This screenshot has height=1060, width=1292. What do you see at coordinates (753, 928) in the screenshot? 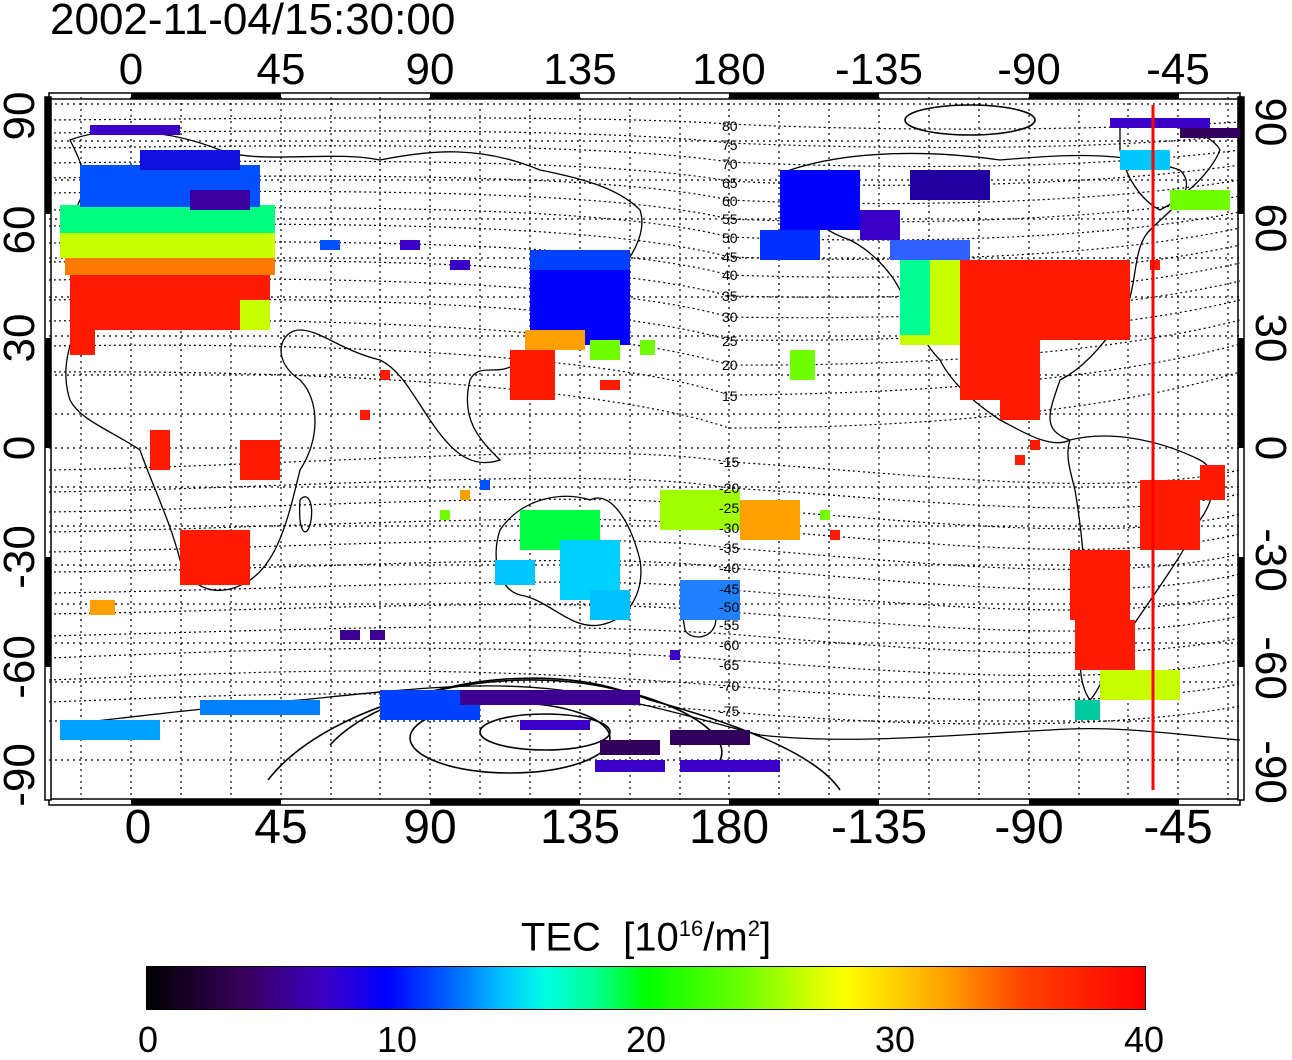
I see `colorbar-unit-exponent2: 2` at bounding box center [753, 928].